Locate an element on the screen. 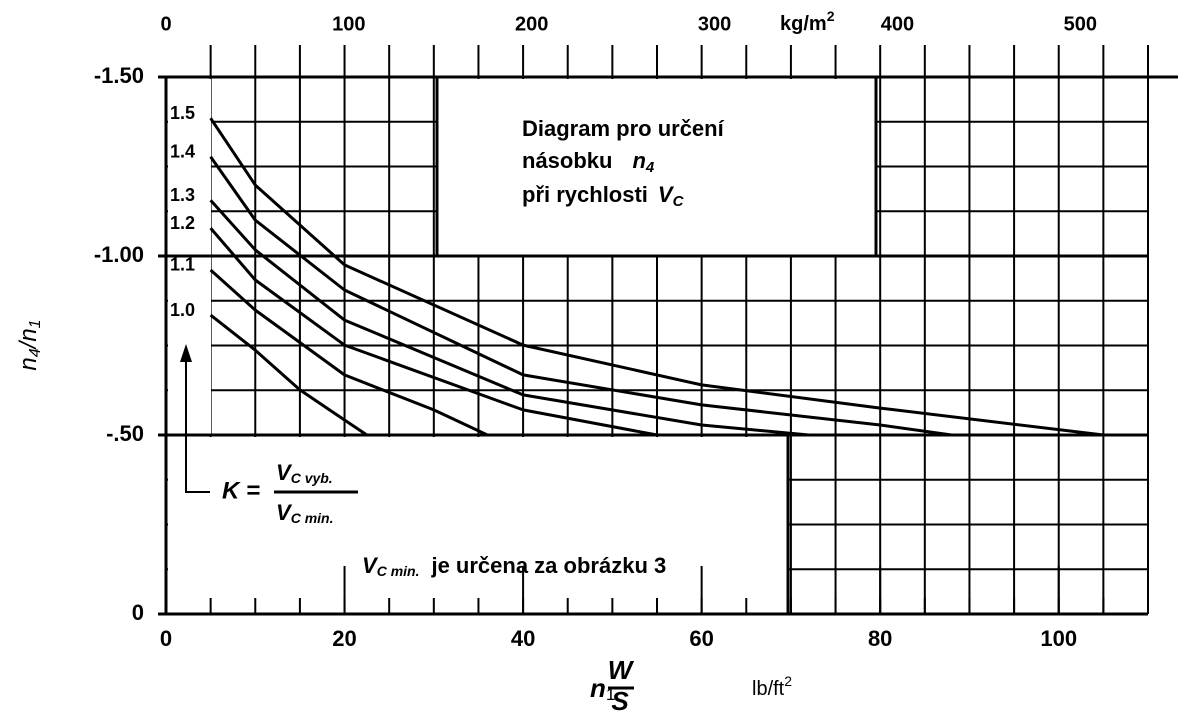 This screenshot has height=714, width=1178. x-unit-text: lb/ft is located at coordinates (768, 689).